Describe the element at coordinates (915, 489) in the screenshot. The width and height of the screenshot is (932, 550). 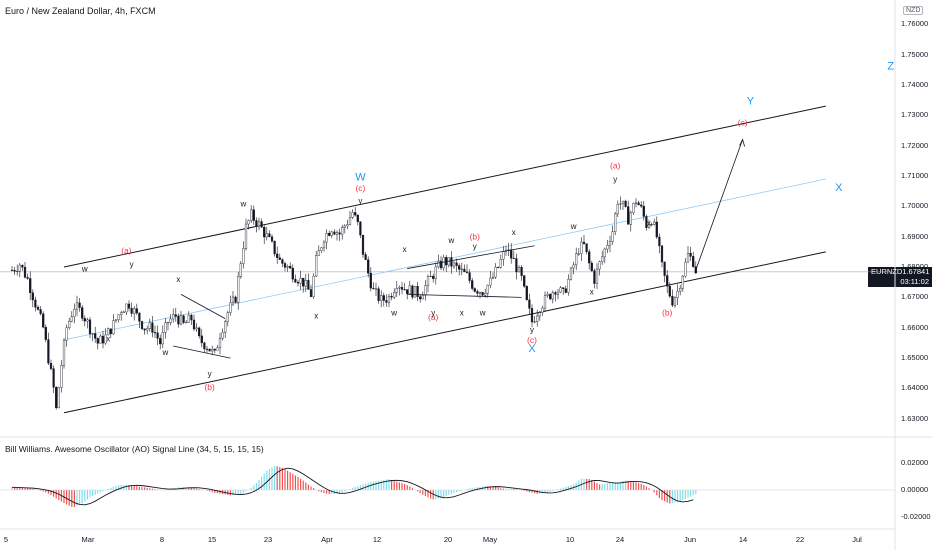
I see `ao-tick: 0.00000` at that location.